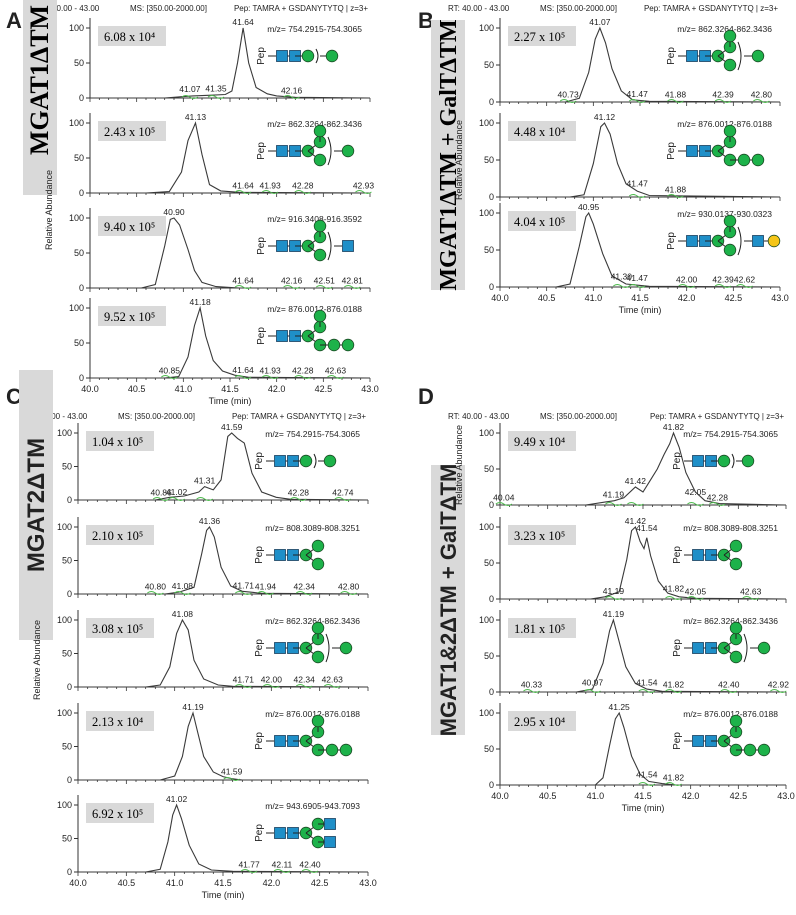  I want to click on mz-range: m/z= 876.0012-876.0188, so click(314, 309).